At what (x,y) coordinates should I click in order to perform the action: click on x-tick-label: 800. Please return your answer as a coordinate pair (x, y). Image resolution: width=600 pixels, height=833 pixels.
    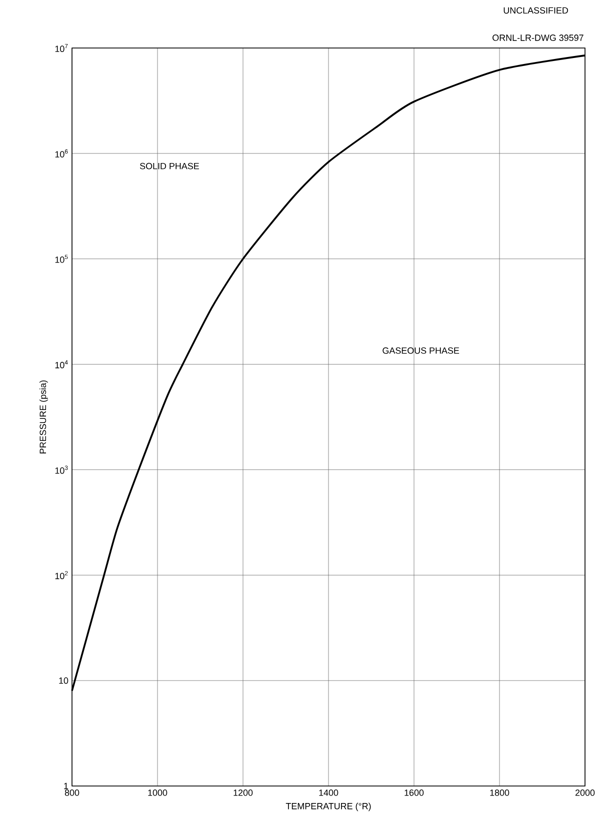
    Looking at the image, I should click on (72, 793).